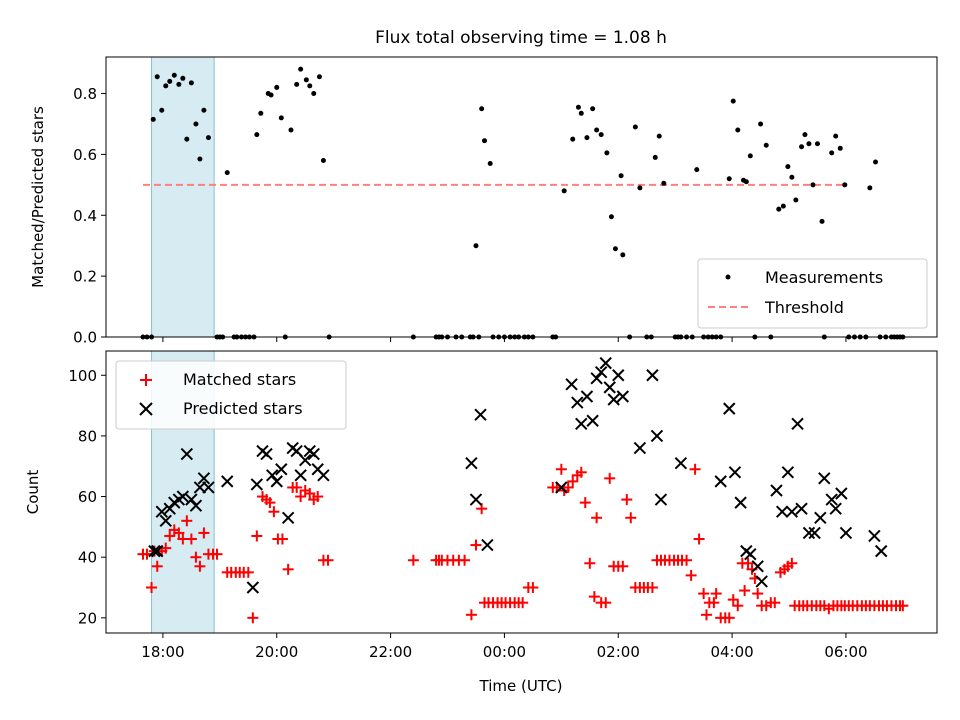 The image size is (960, 720). I want to click on chart-title: Flux total observing time = 1.08 h, so click(521, 38).